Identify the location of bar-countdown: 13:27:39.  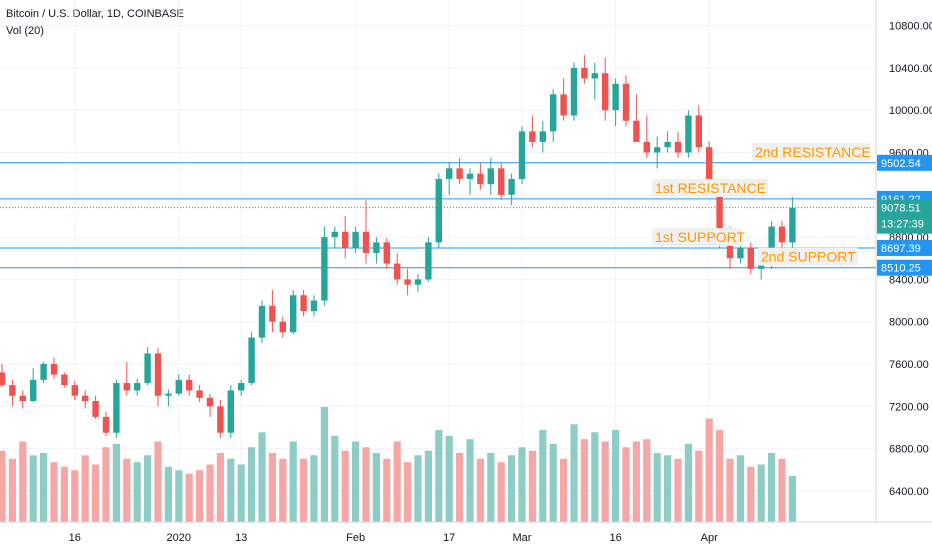
(902, 225).